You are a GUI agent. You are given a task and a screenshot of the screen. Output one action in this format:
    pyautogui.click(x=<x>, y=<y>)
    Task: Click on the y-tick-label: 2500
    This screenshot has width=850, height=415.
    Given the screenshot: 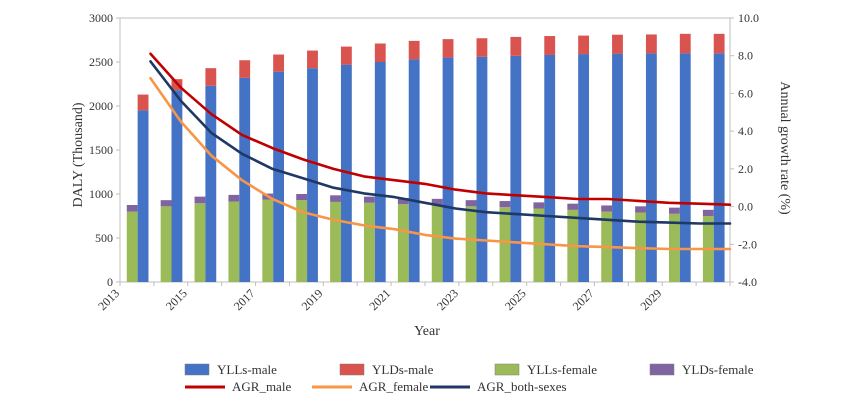 What is the action you would take?
    pyautogui.click(x=101, y=62)
    